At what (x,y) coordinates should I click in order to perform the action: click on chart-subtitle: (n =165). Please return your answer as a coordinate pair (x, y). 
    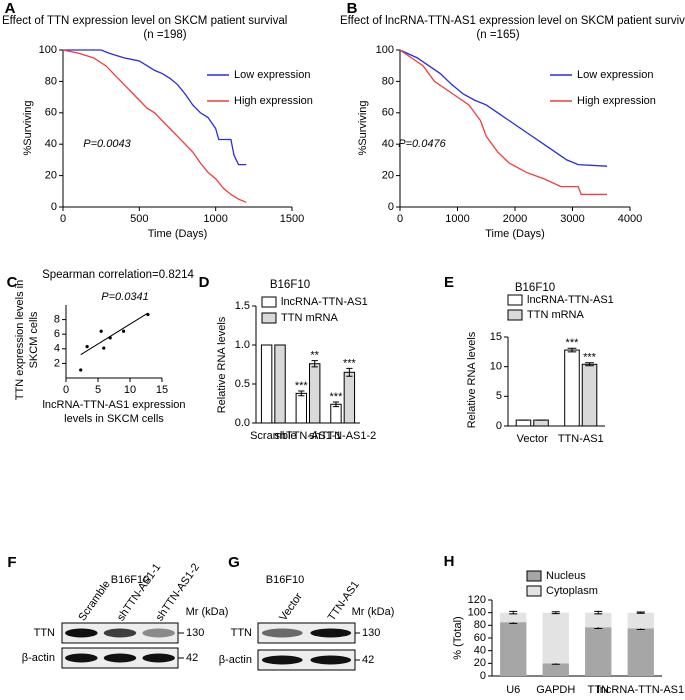
    Looking at the image, I should click on (497, 35).